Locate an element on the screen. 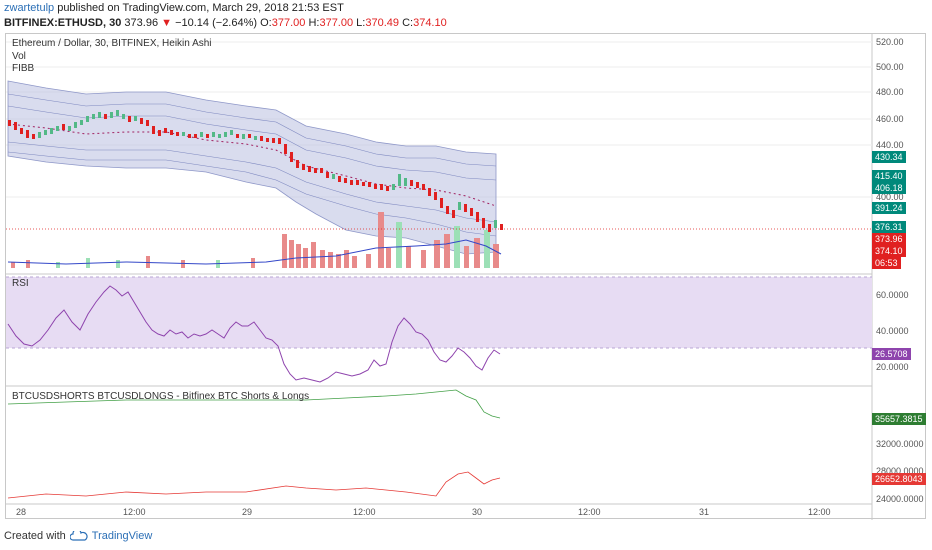 The image size is (932, 550). y-tick-2: 500.00 is located at coordinates (890, 67).